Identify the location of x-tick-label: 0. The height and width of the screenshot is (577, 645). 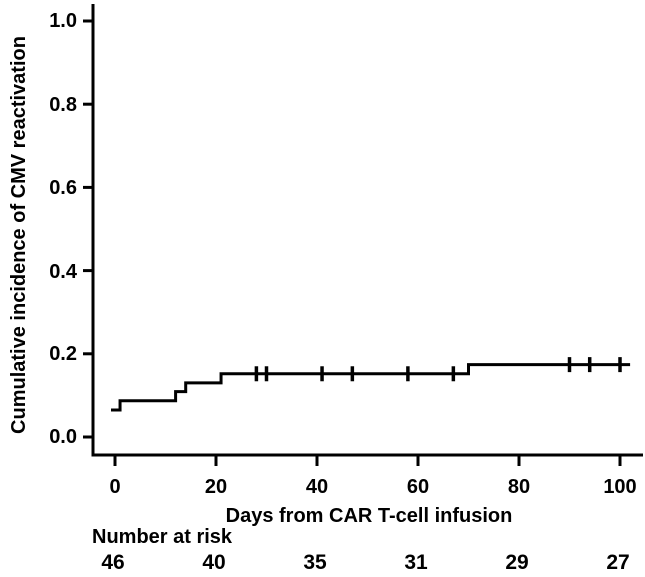
(115, 487).